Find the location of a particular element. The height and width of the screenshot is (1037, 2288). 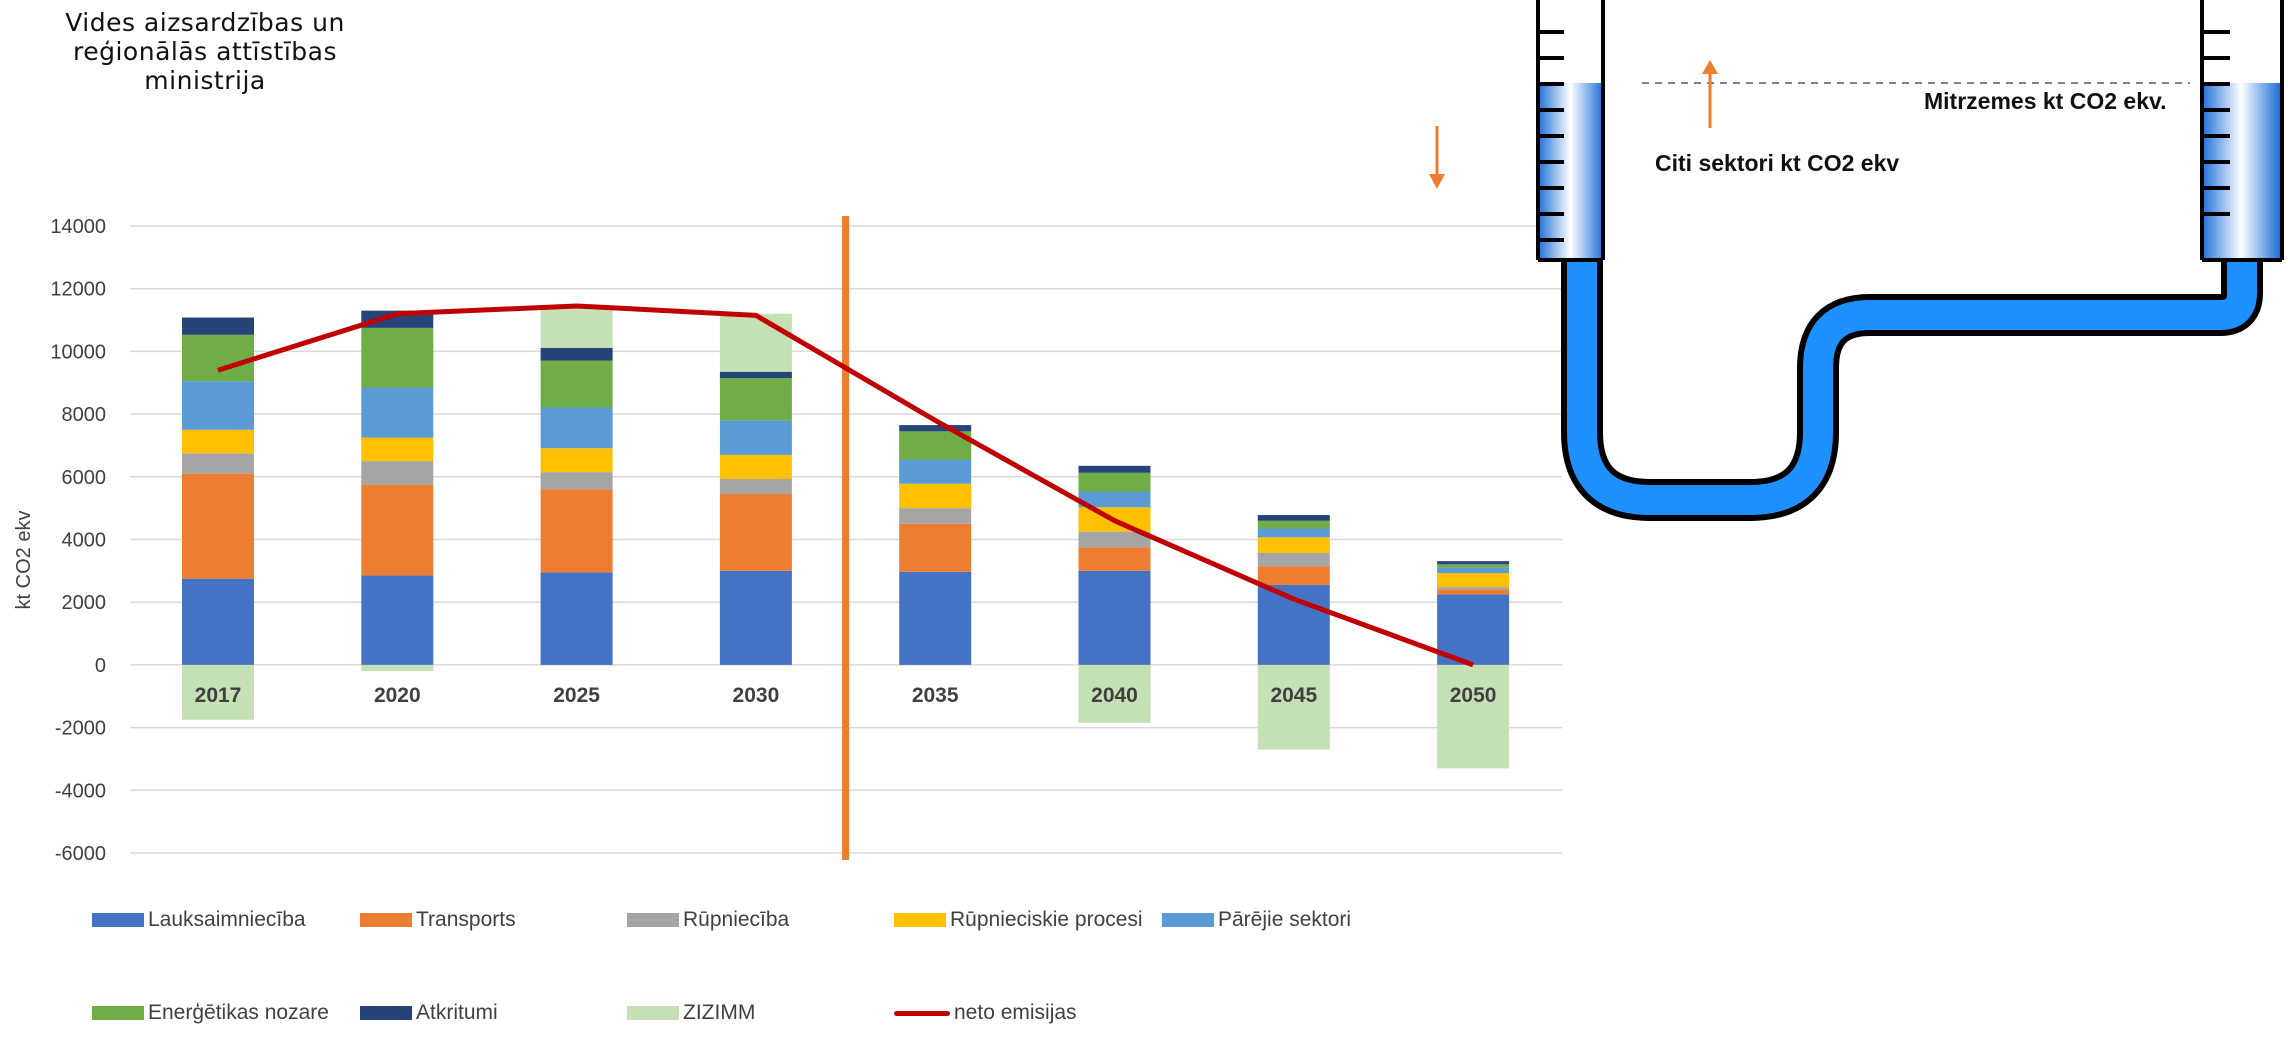

ministry-title-line: reģionālās attīstības is located at coordinates (205, 51).